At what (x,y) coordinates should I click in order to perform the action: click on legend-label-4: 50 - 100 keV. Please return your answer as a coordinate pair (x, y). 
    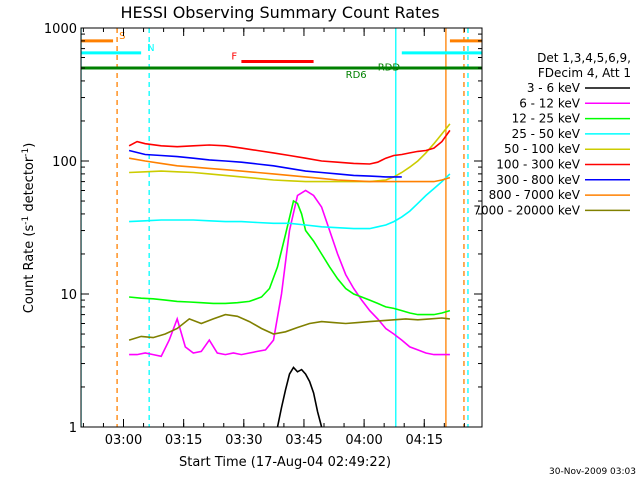
    Looking at the image, I should click on (542, 149).